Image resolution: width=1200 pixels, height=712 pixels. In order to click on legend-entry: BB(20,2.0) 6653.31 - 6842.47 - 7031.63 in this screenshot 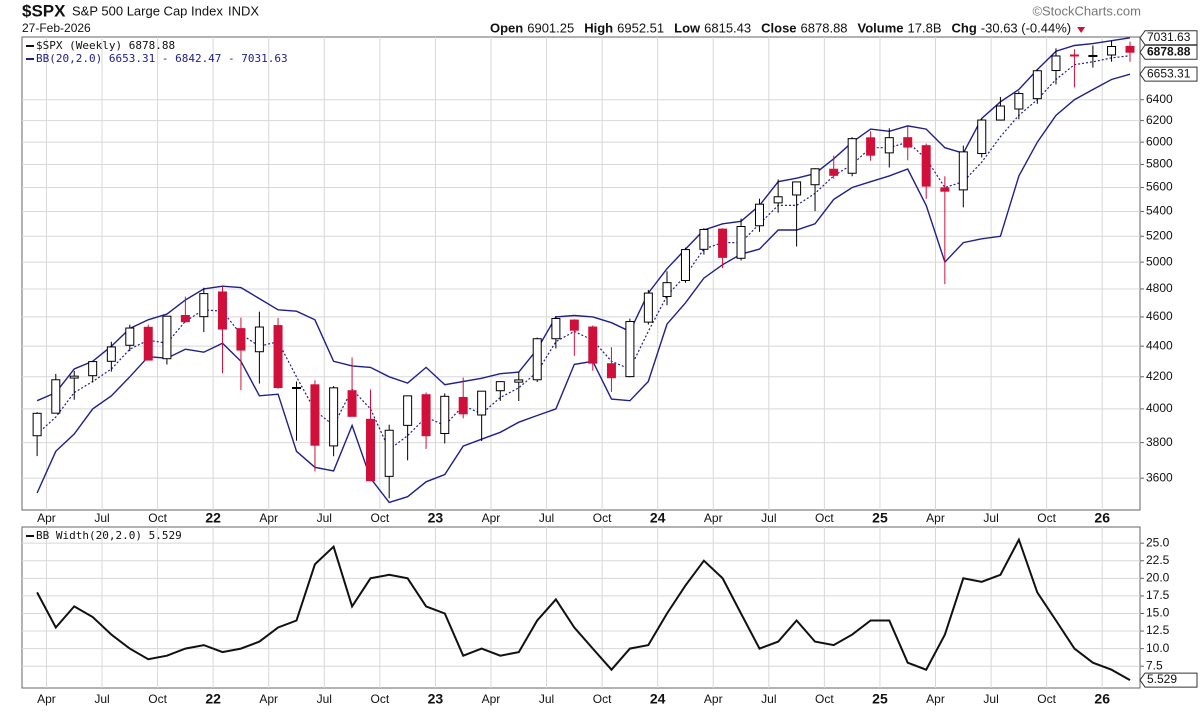, I will do `click(162, 58)`.